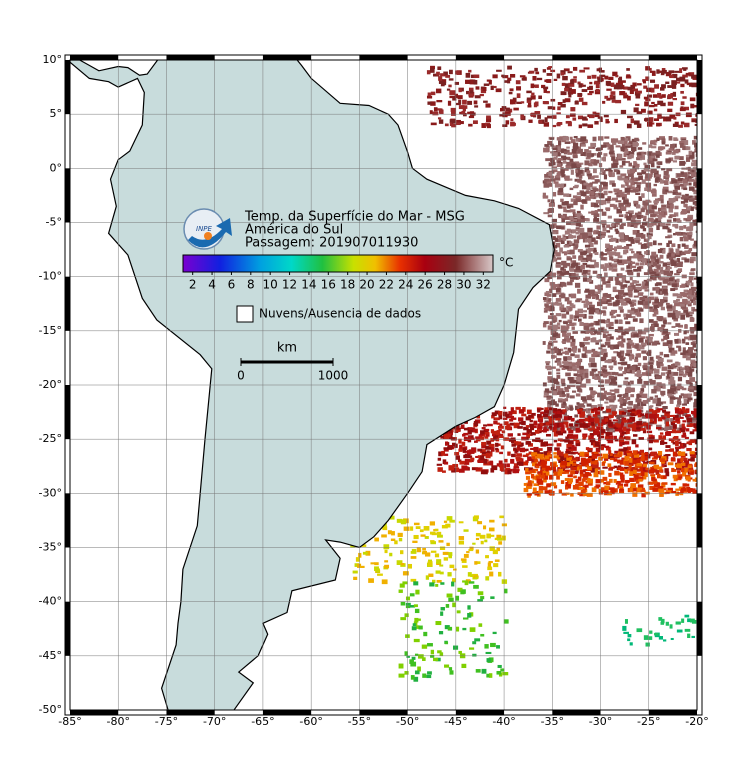 The height and width of the screenshot is (781, 741). I want to click on frame-segment, so click(67, 520).